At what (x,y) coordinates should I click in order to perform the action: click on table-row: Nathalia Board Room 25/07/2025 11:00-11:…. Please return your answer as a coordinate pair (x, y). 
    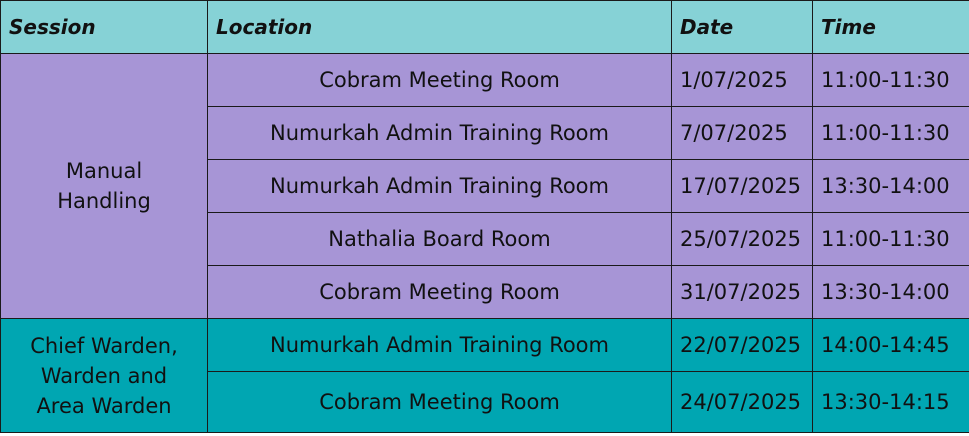
    Looking at the image, I should click on (485, 239).